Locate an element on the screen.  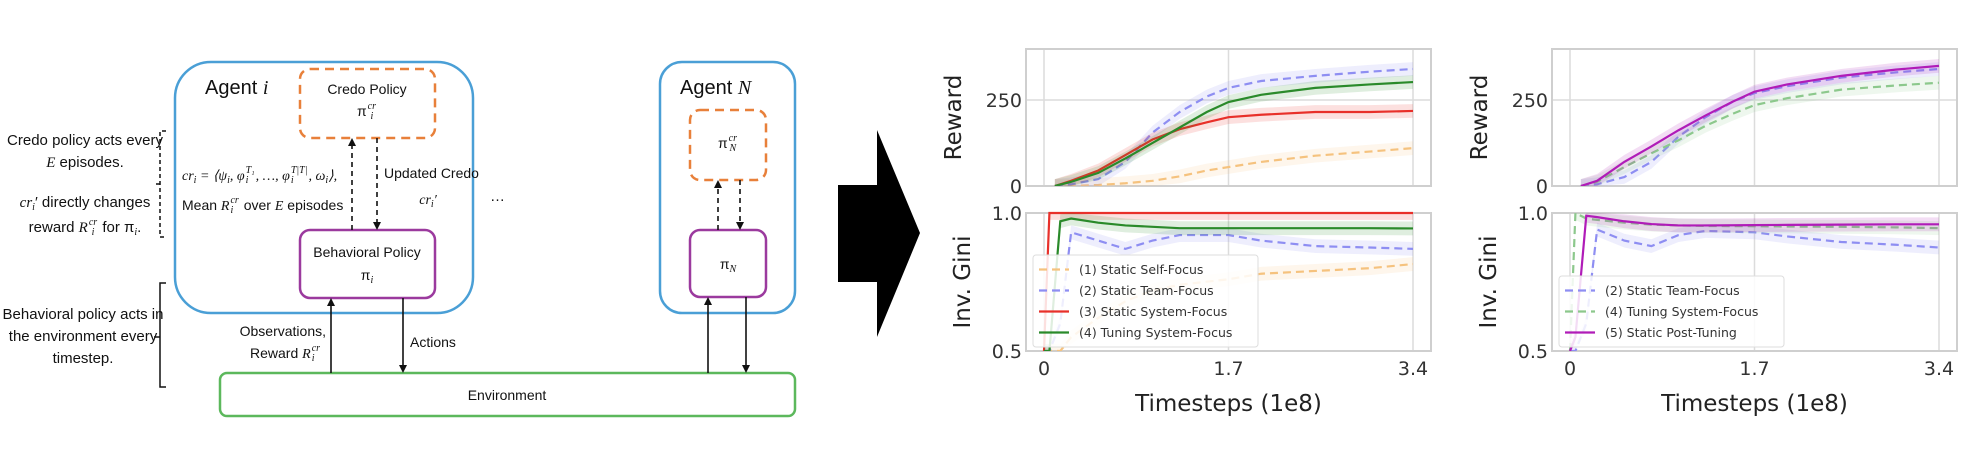
note-behavior-line3: timestep. is located at coordinates (83, 358).